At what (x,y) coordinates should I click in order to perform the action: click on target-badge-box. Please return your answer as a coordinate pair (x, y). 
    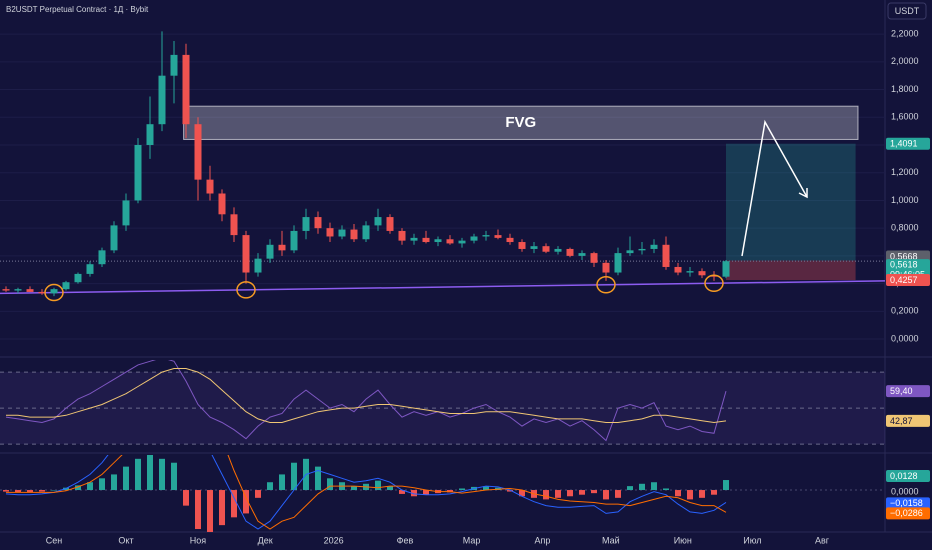
    Looking at the image, I should click on (908, 143).